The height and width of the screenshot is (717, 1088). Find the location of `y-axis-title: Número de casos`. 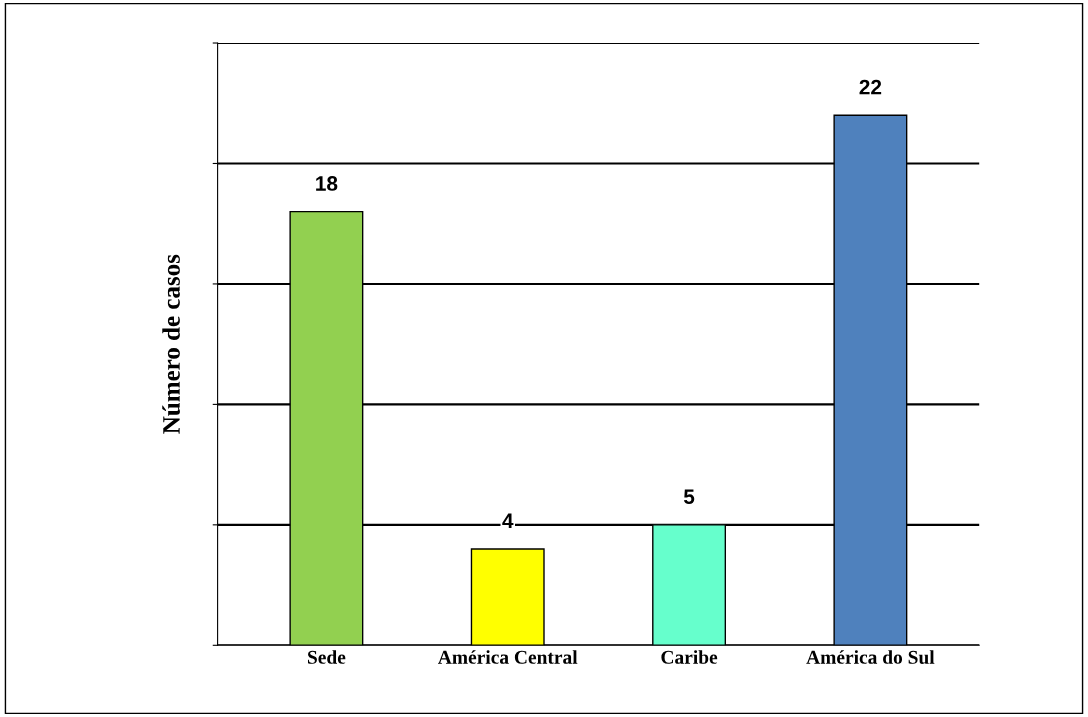

y-axis-title: Número de casos is located at coordinates (171, 344).